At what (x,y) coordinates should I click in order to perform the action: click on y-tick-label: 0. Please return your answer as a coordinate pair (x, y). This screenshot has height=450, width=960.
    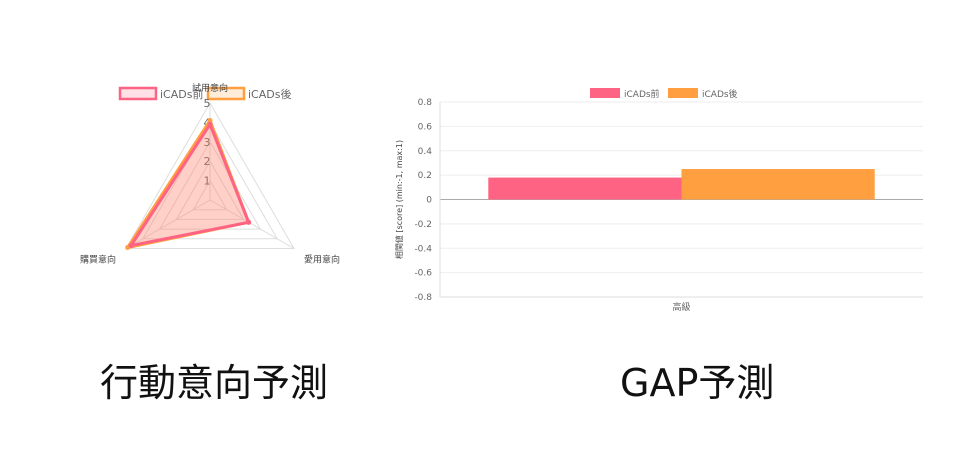
    Looking at the image, I should click on (429, 201).